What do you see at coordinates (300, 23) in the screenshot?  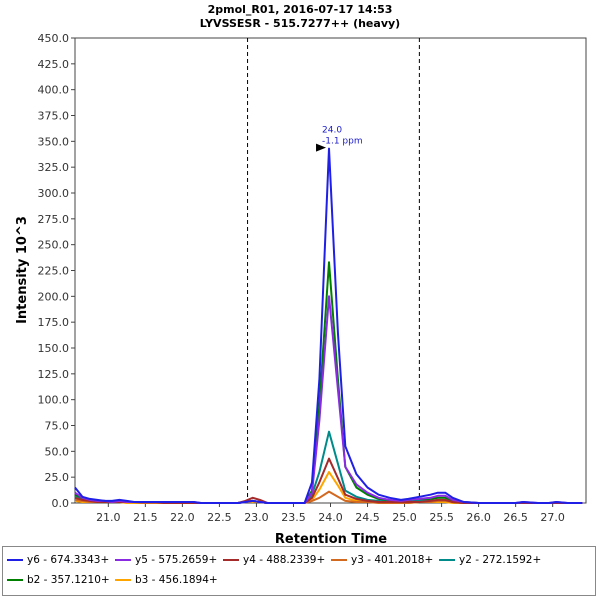 I see `chart-subtitle: LYVSSESR - 515.7277++ (heavy)` at bounding box center [300, 23].